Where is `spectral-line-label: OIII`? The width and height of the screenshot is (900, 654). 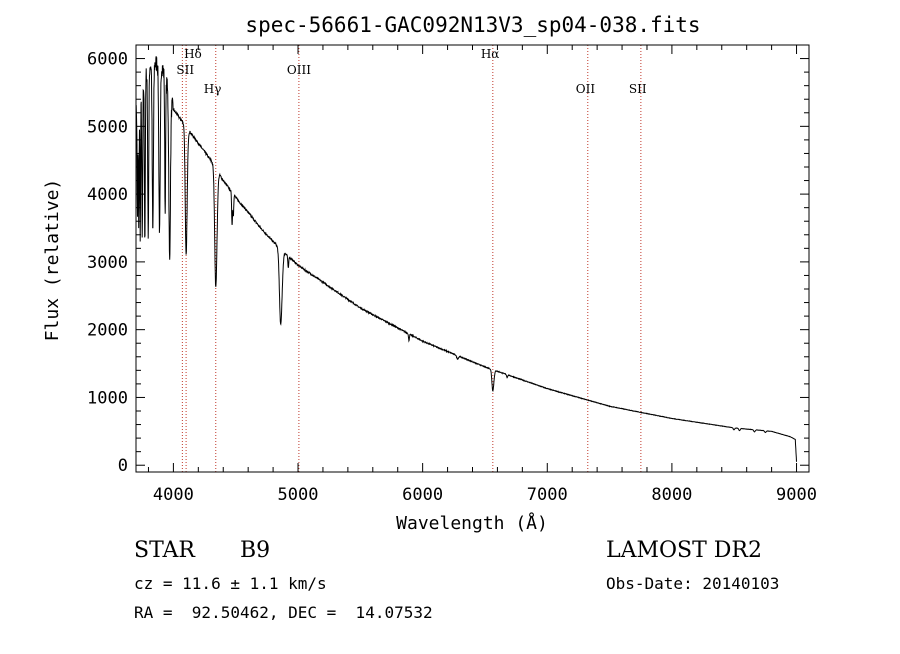
spectral-line-label: OIII is located at coordinates (299, 70).